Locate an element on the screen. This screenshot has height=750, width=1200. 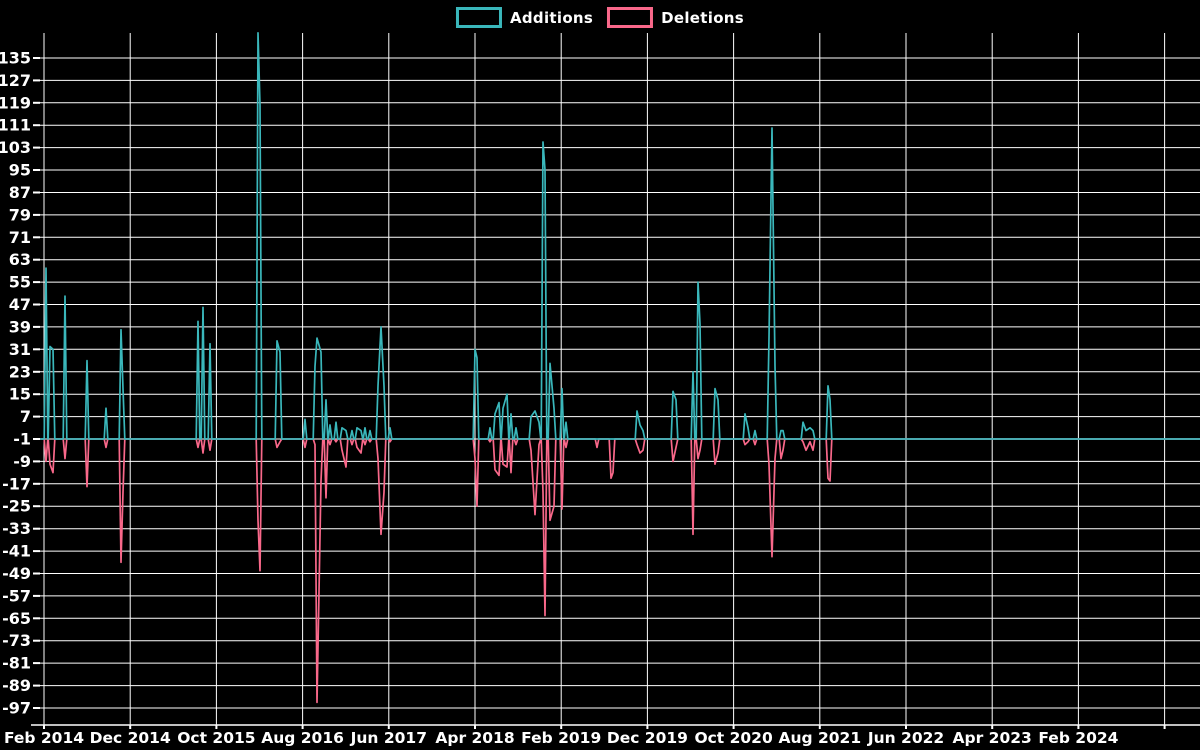
y-tick-label: -49 is located at coordinates (16, 573).